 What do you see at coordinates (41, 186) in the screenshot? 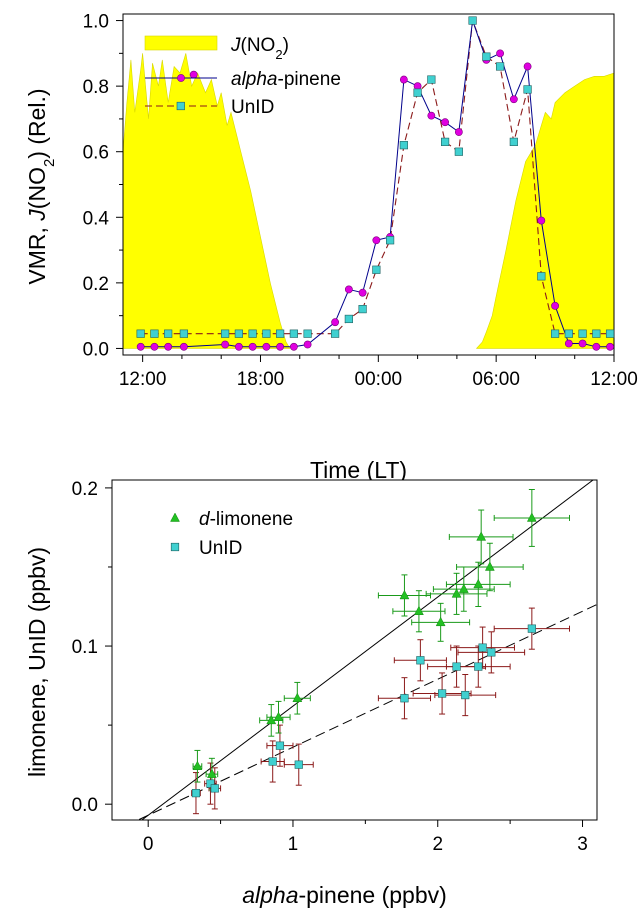
I see `y-axis-title: VMR, J(NO2) (Rel.)` at bounding box center [41, 186].